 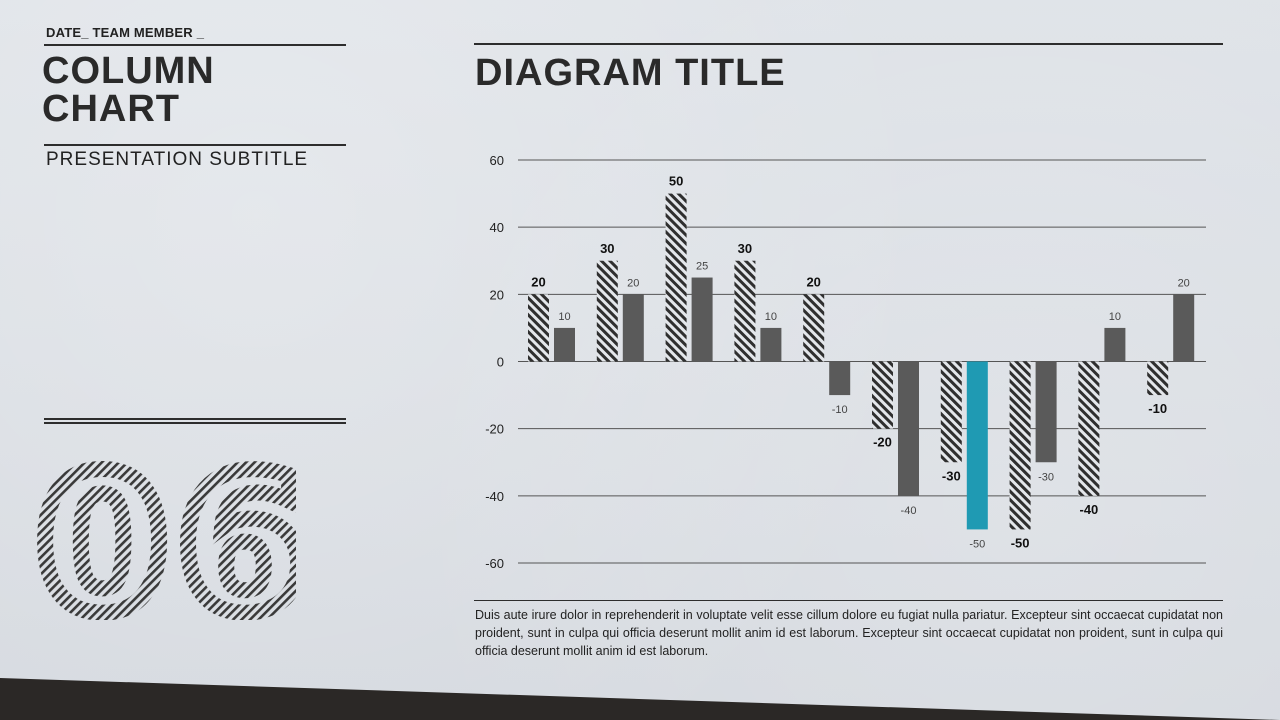 What do you see at coordinates (494, 496) in the screenshot?
I see `y-tick-label: -40` at bounding box center [494, 496].